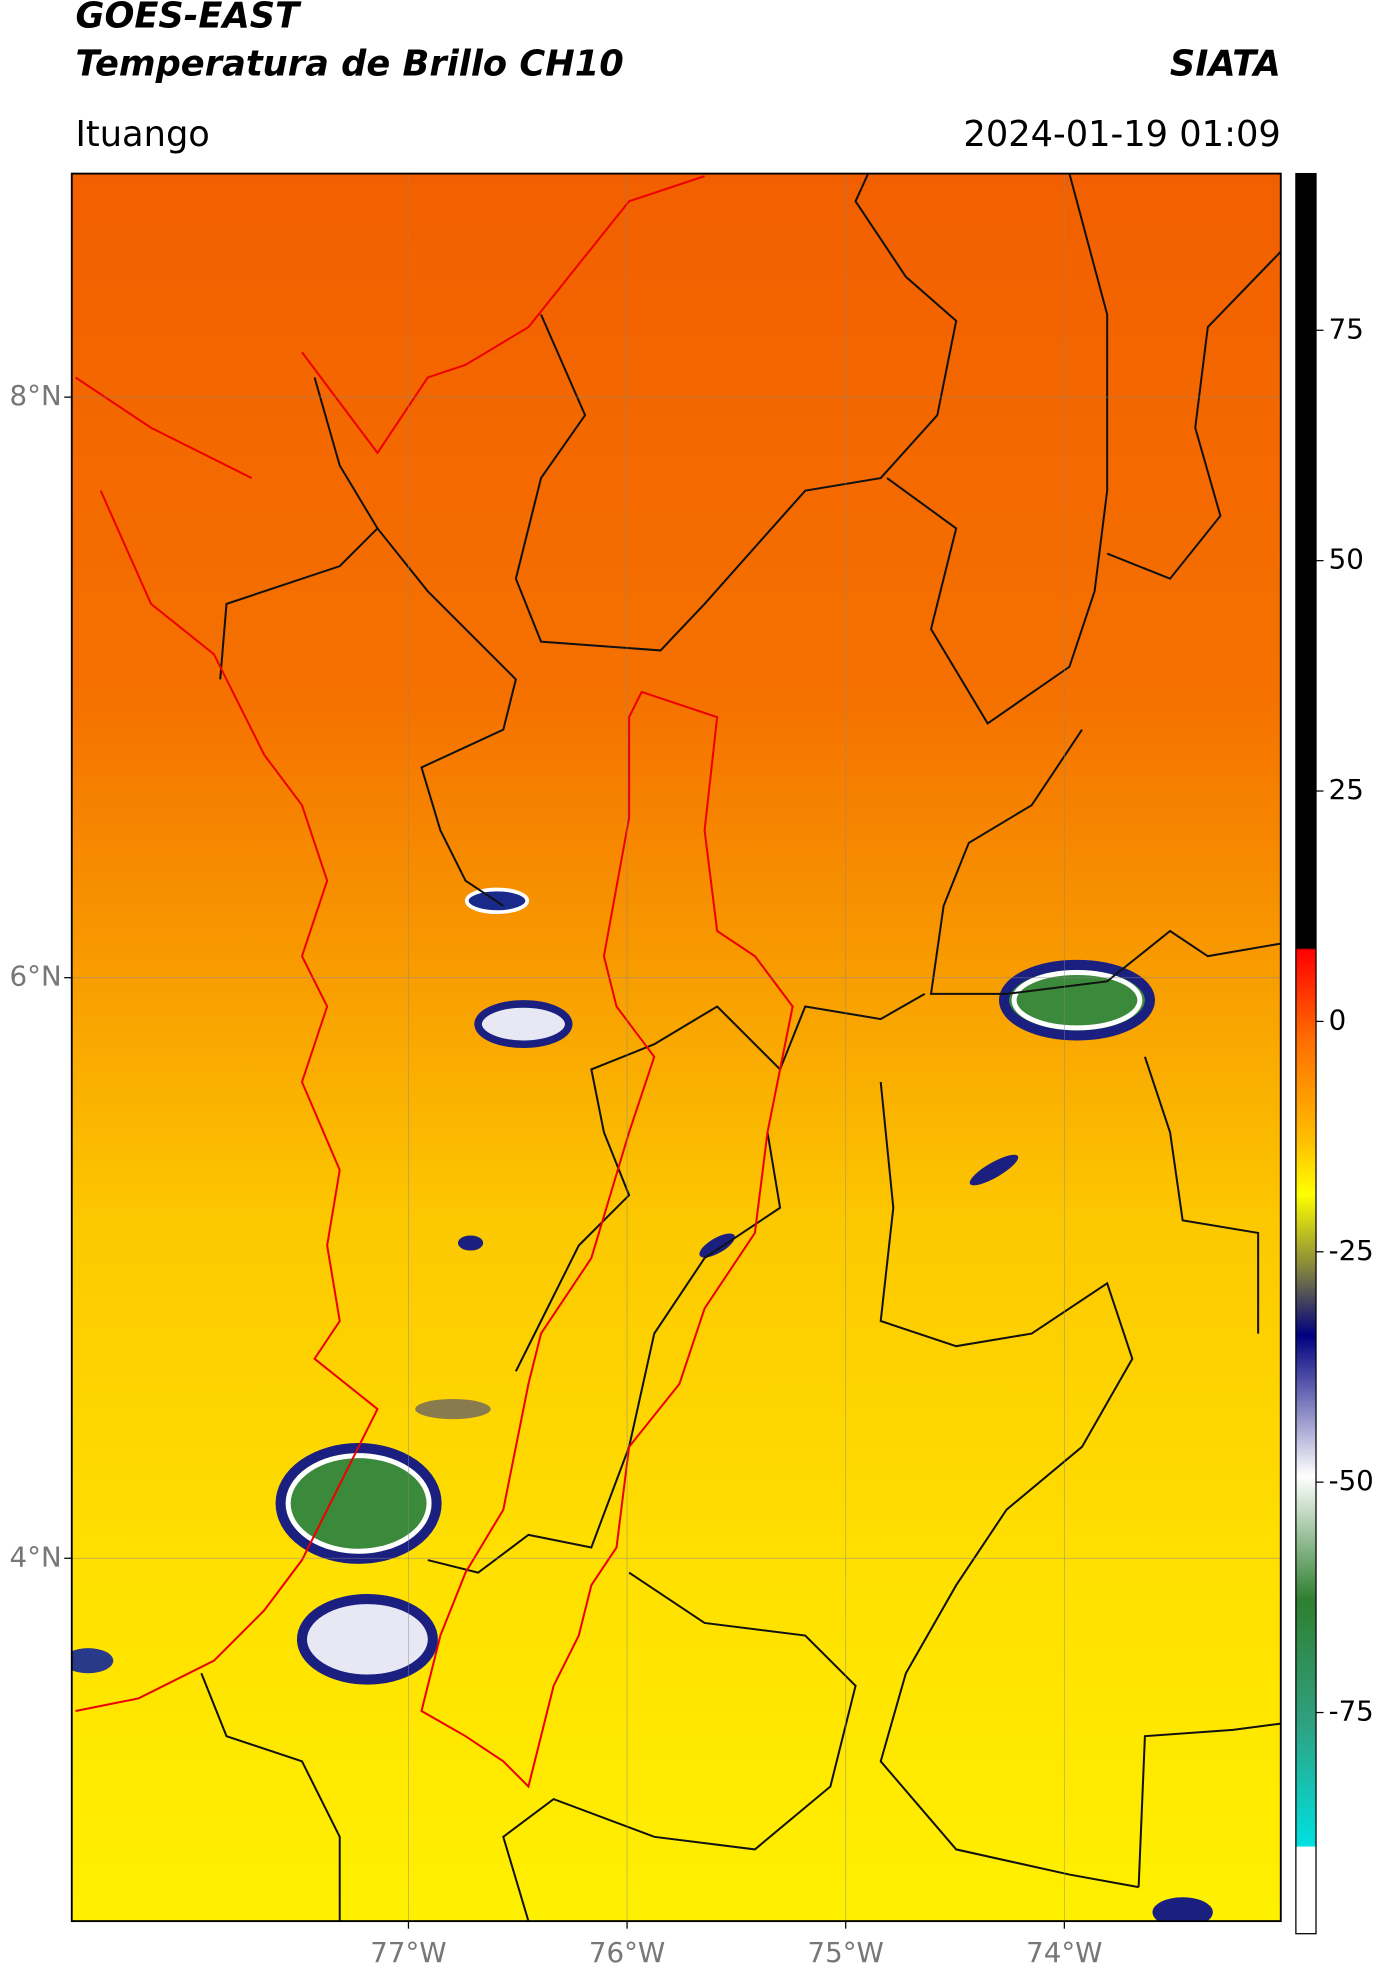 This screenshot has width=1384, height=1985. I want to click on colorbar-tick-label: 25, so click(1346, 789).